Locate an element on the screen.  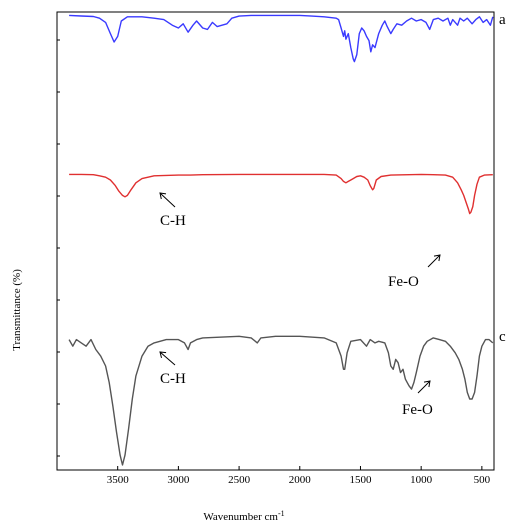
annotation-feo-red-label: Fe-O is located at coordinates (403, 282).